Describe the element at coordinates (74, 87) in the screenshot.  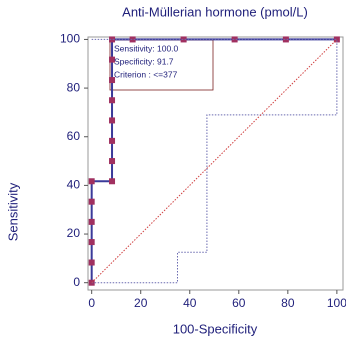
I see `y-tick-label: 80` at that location.